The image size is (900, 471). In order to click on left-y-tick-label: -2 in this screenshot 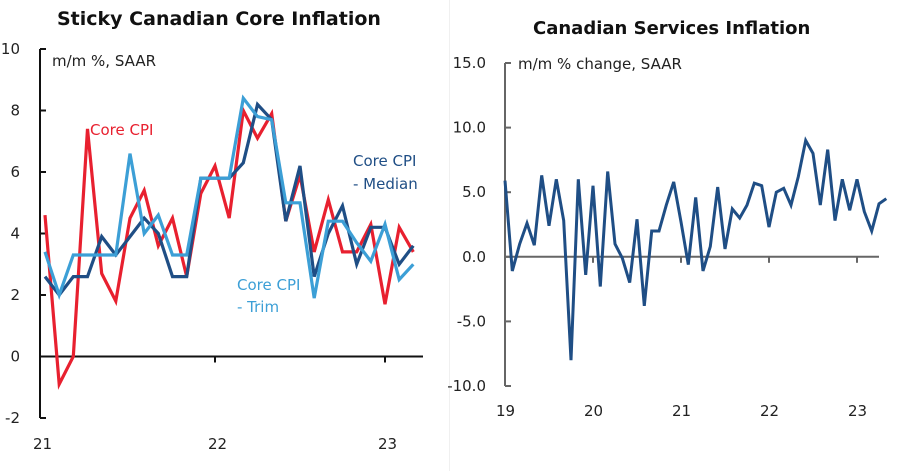, I will do `click(12, 418)`.